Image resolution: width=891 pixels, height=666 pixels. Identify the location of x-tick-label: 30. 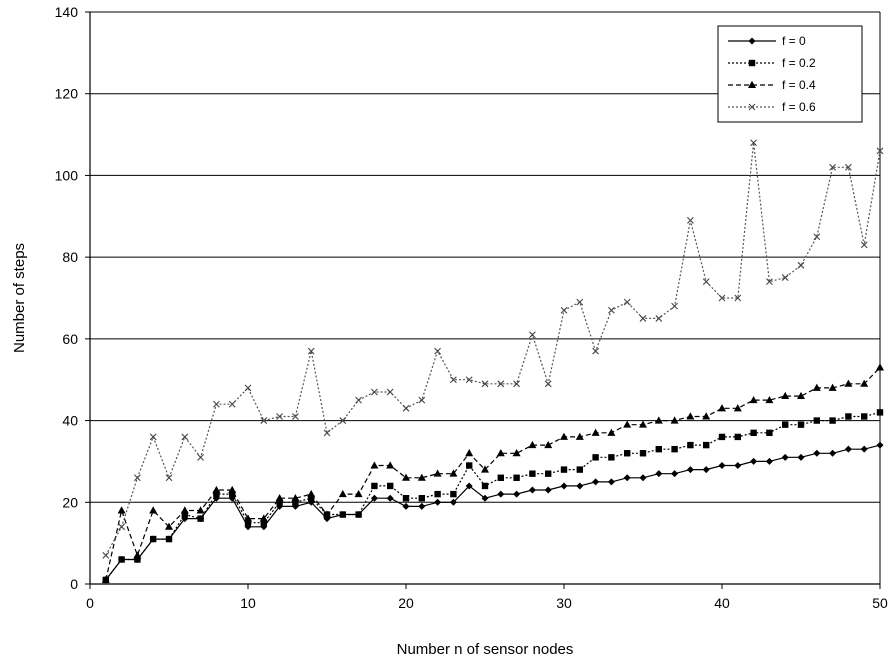
(564, 603).